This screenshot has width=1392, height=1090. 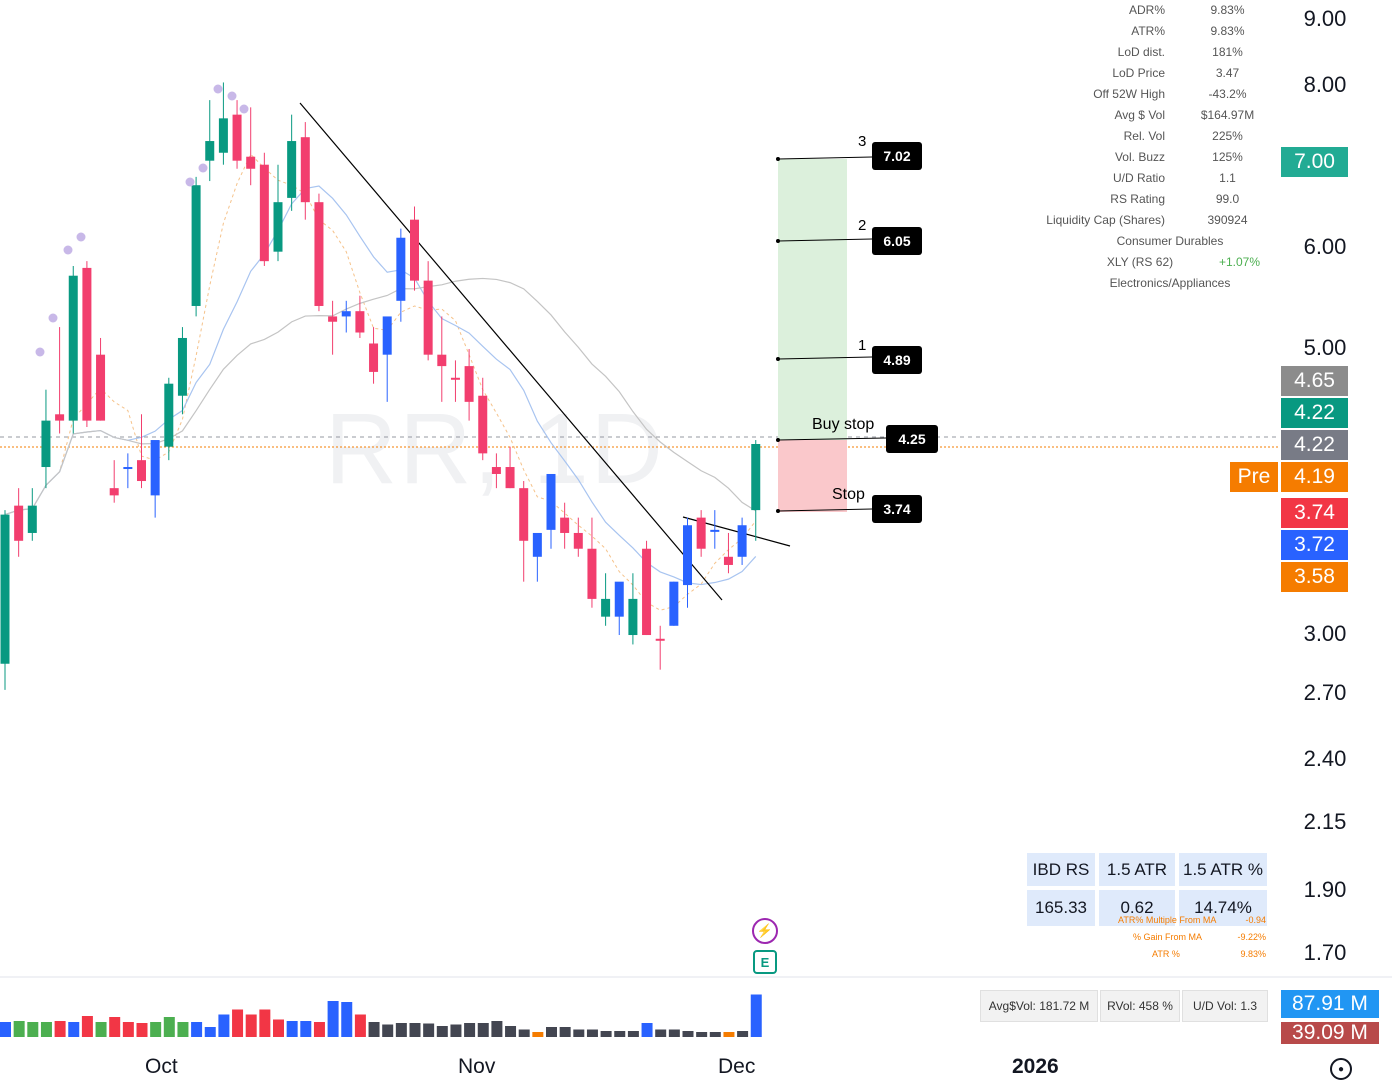 I want to click on stat-key: U/D Ratio, so click(x=1138, y=178).